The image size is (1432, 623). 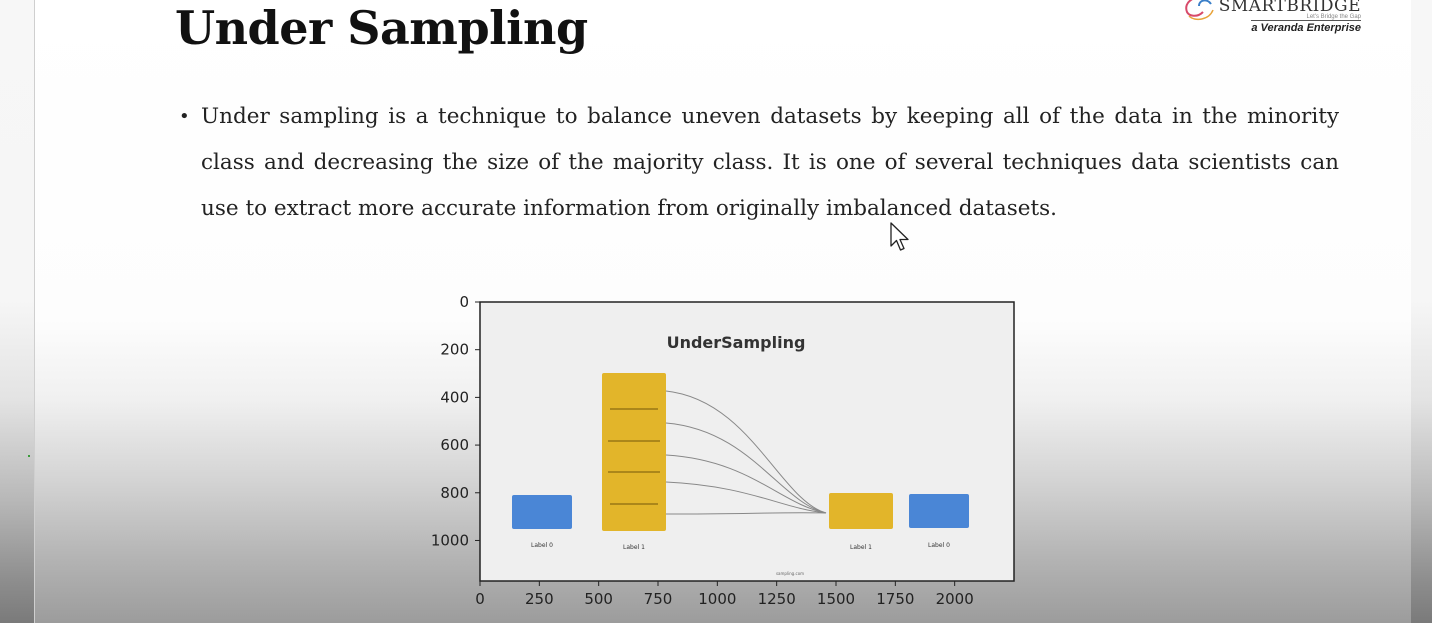 I want to click on x-tick-label: 250, so click(x=539, y=599).